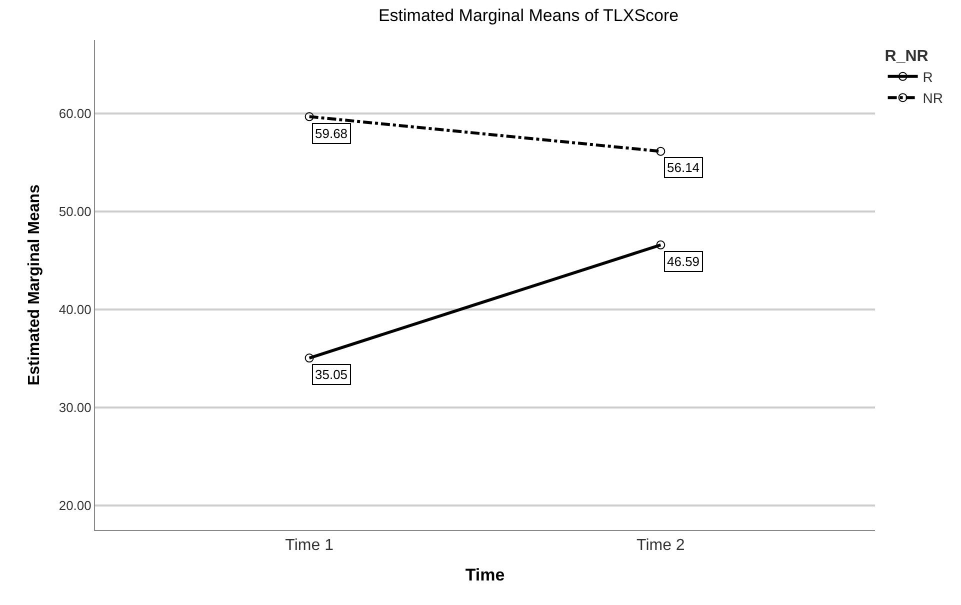 This screenshot has width=961, height=605. What do you see at coordinates (927, 76) in the screenshot?
I see `legend-label: R` at bounding box center [927, 76].